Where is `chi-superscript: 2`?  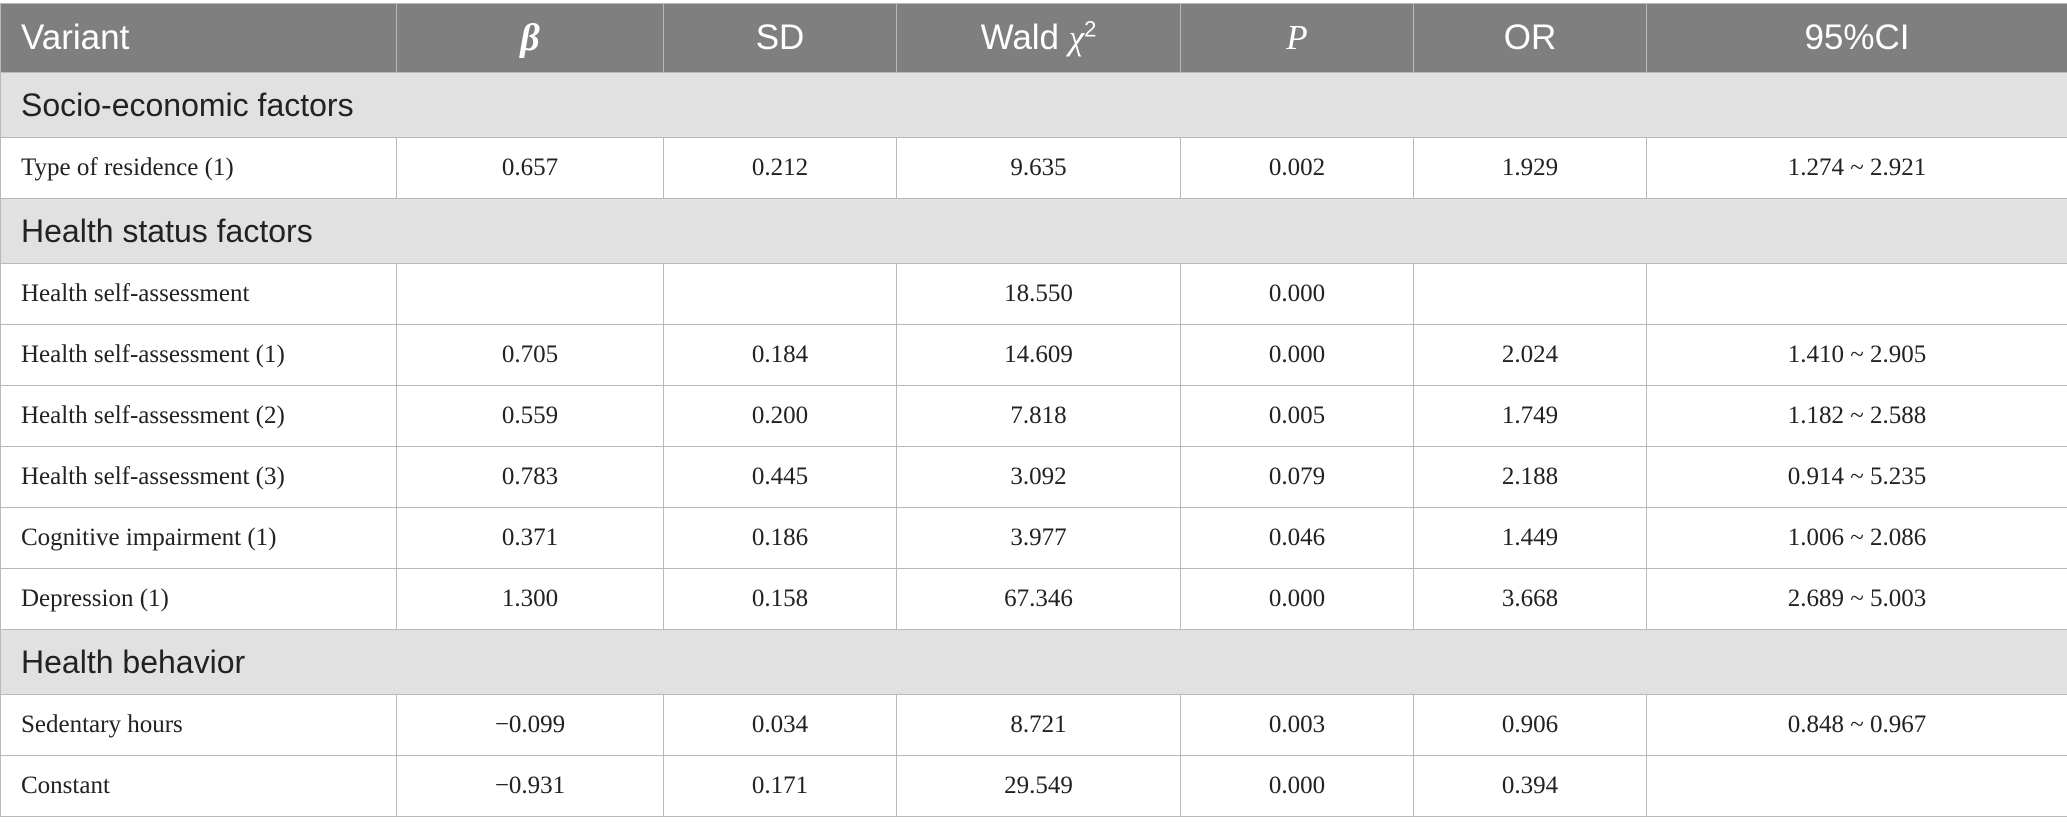
chi-superscript: 2 is located at coordinates (1090, 29).